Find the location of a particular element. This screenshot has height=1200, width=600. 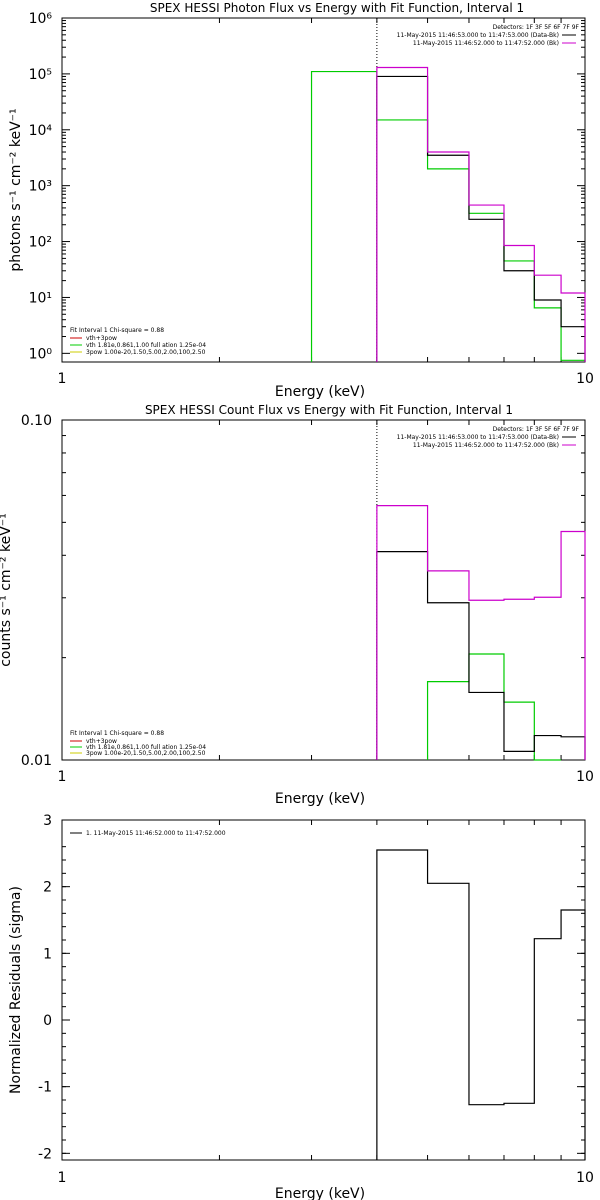

y-axis-label: photons s⁻¹ cm⁻² keV⁻¹ is located at coordinates (16, 189).